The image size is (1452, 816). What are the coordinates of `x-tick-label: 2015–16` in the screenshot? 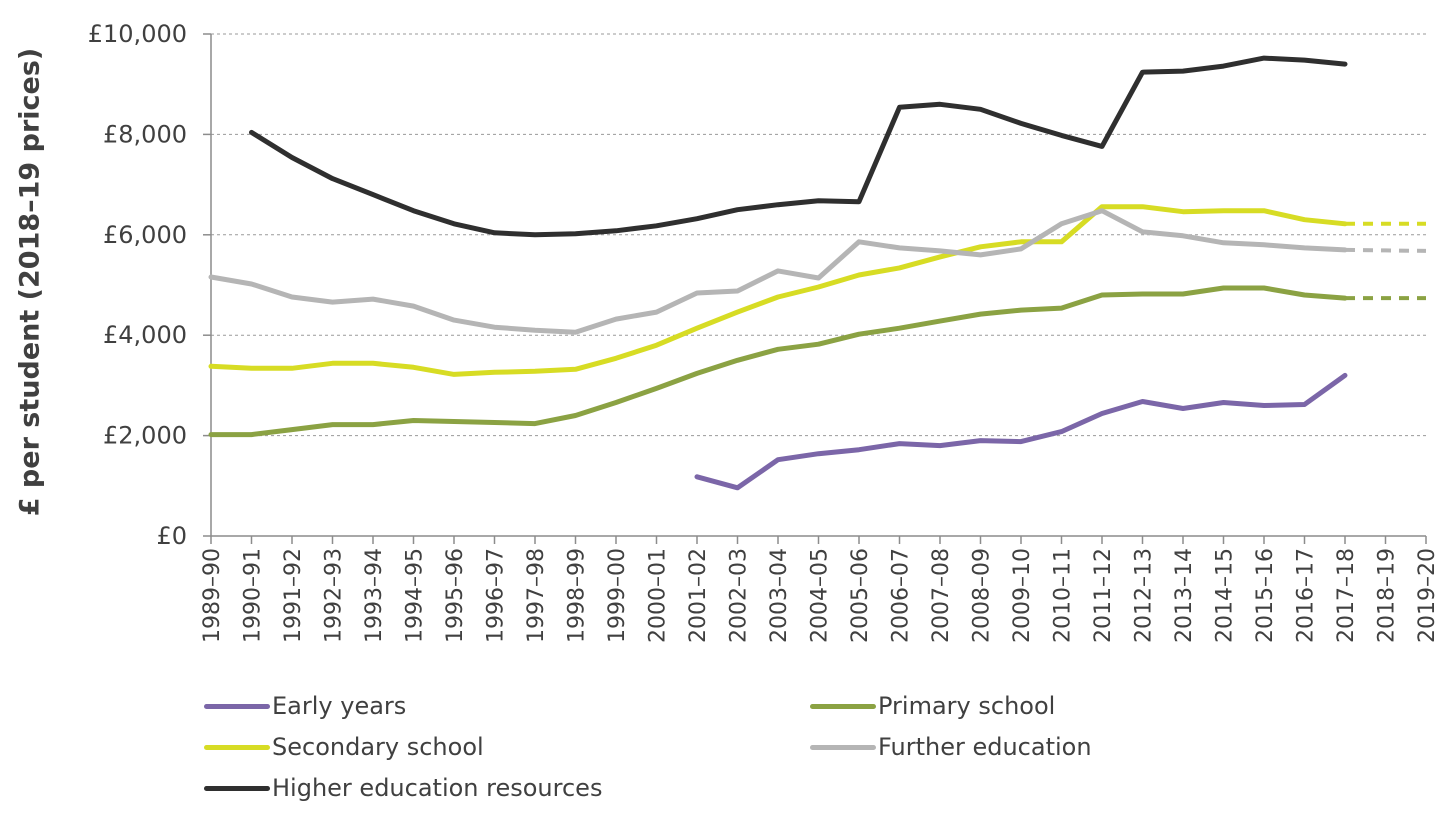 It's located at (1265, 595).